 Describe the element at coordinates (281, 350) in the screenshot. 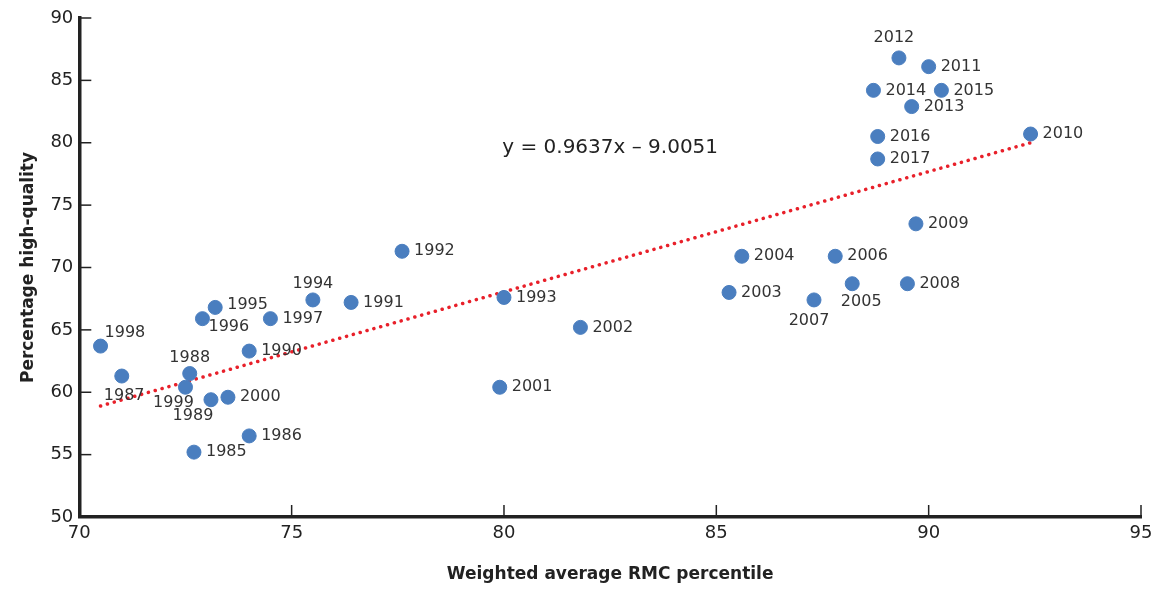

I see `annotation: 1990` at that location.